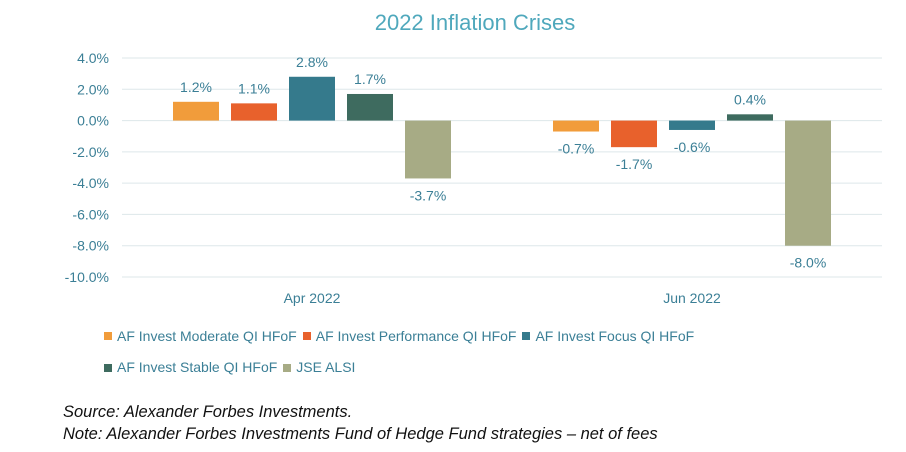 This screenshot has width=906, height=452. I want to click on data-label: -0.6%, so click(692, 147).